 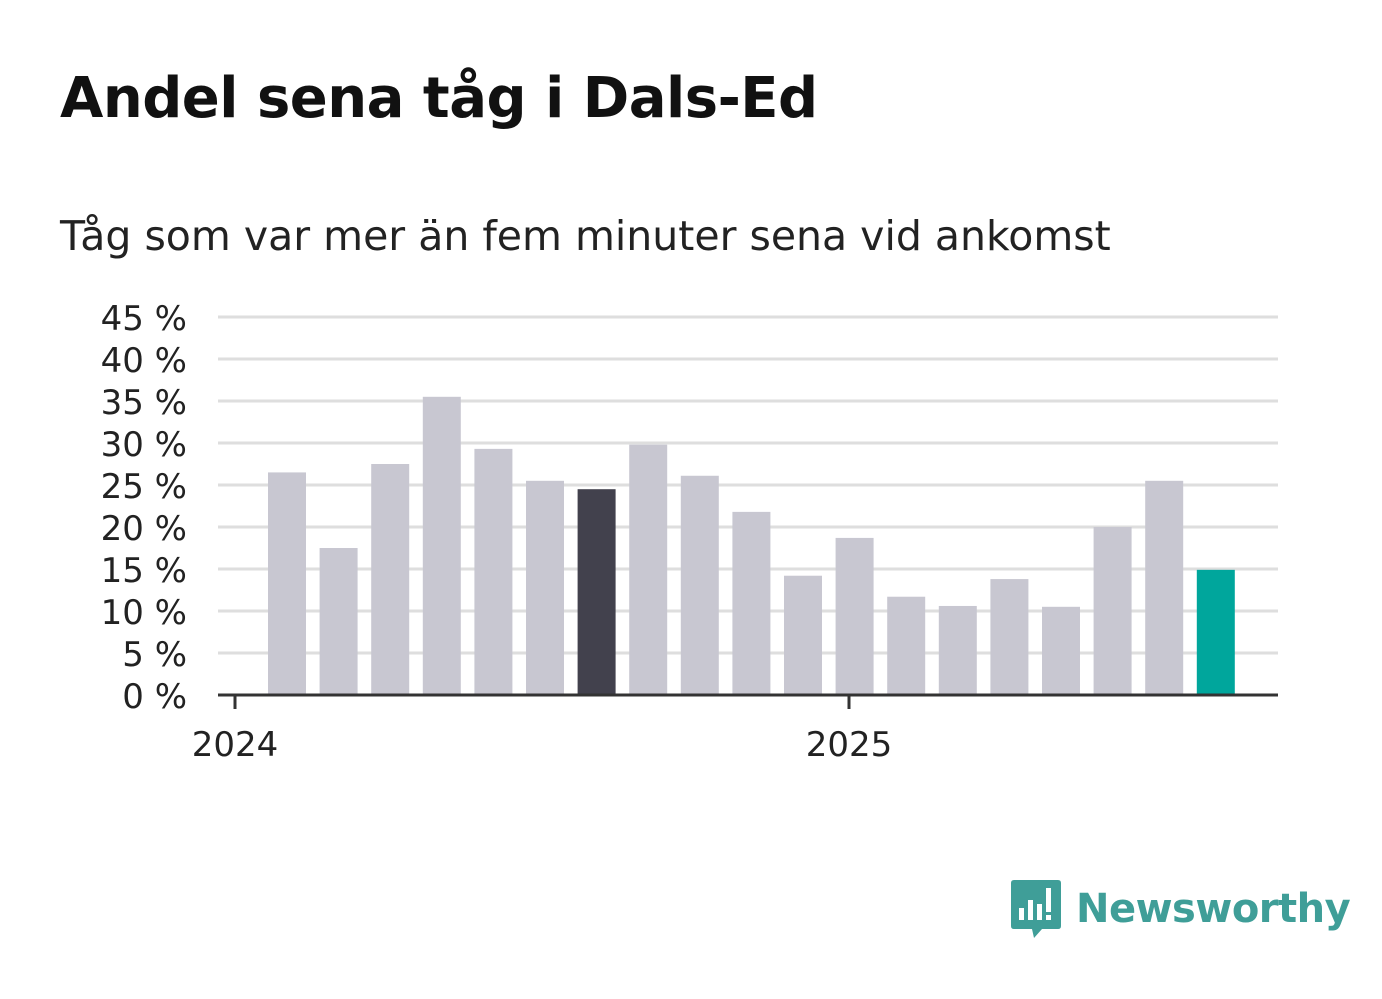 What do you see at coordinates (144, 319) in the screenshot?
I see `y-tick-label: 45 %` at bounding box center [144, 319].